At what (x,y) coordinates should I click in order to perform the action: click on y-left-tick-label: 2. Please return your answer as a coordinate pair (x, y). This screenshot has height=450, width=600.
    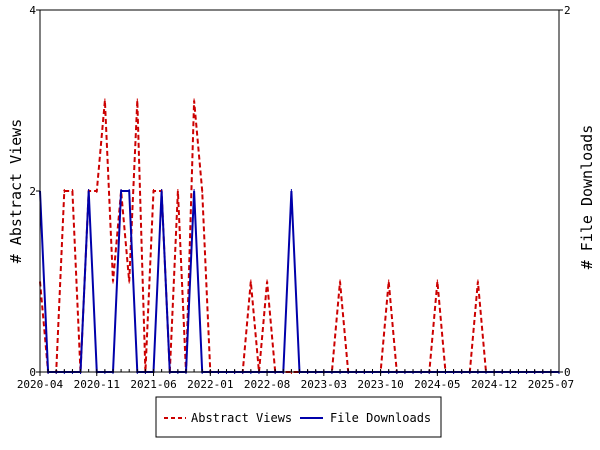
    Looking at the image, I should click on (32, 191).